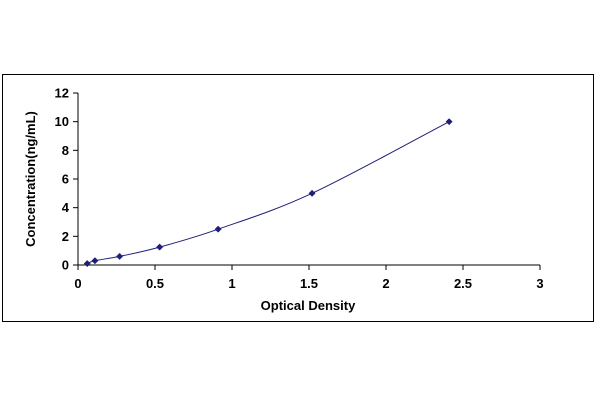 This screenshot has width=600, height=400. Describe the element at coordinates (463, 283) in the screenshot. I see `x-tick-label: 2.5` at that location.